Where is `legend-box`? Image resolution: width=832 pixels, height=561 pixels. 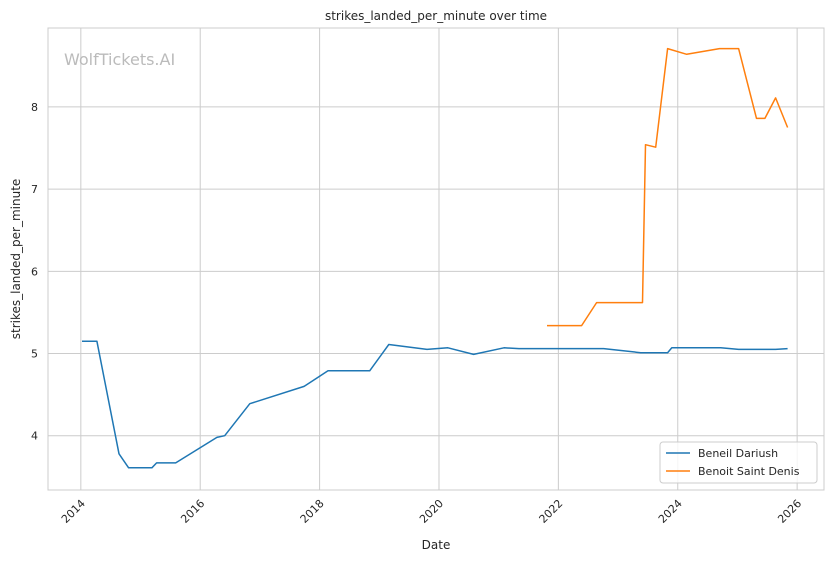 legend-box is located at coordinates (738, 462).